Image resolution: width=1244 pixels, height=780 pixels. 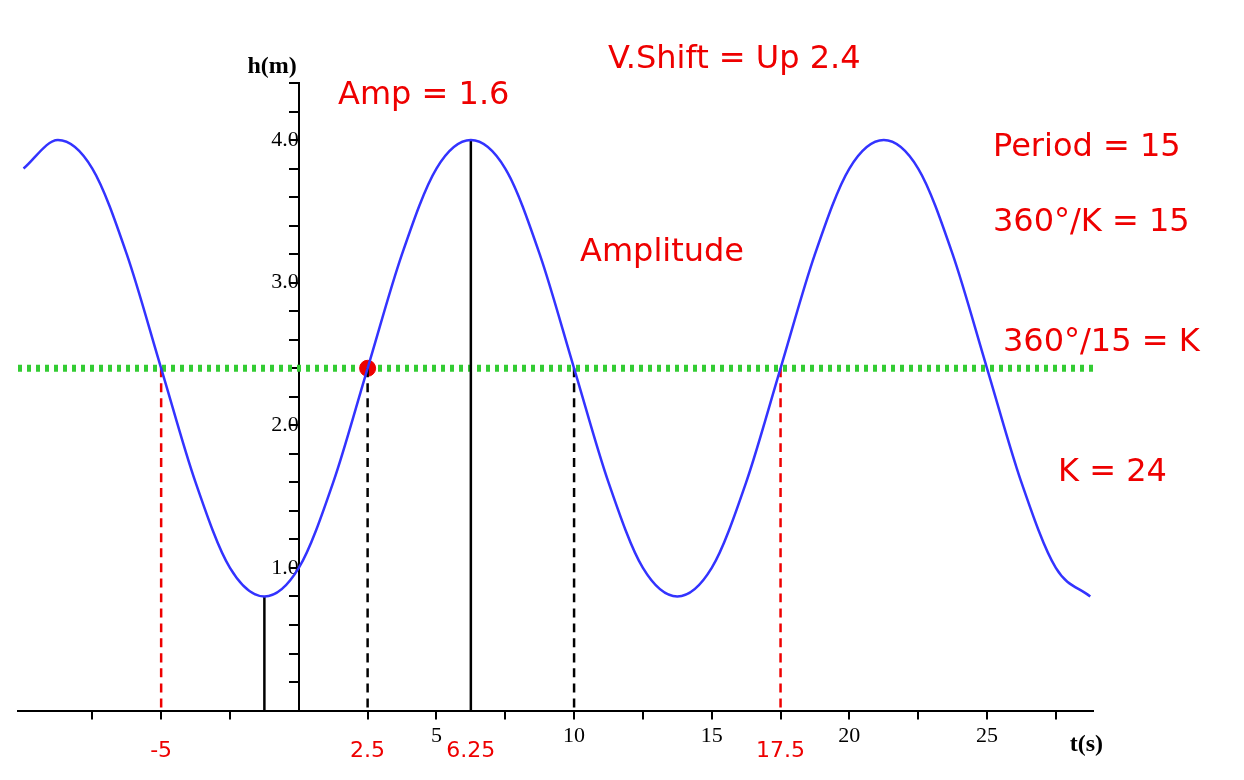 What do you see at coordinates (1102, 340) in the screenshot?
I see `annotation: 360°/15 = K` at bounding box center [1102, 340].